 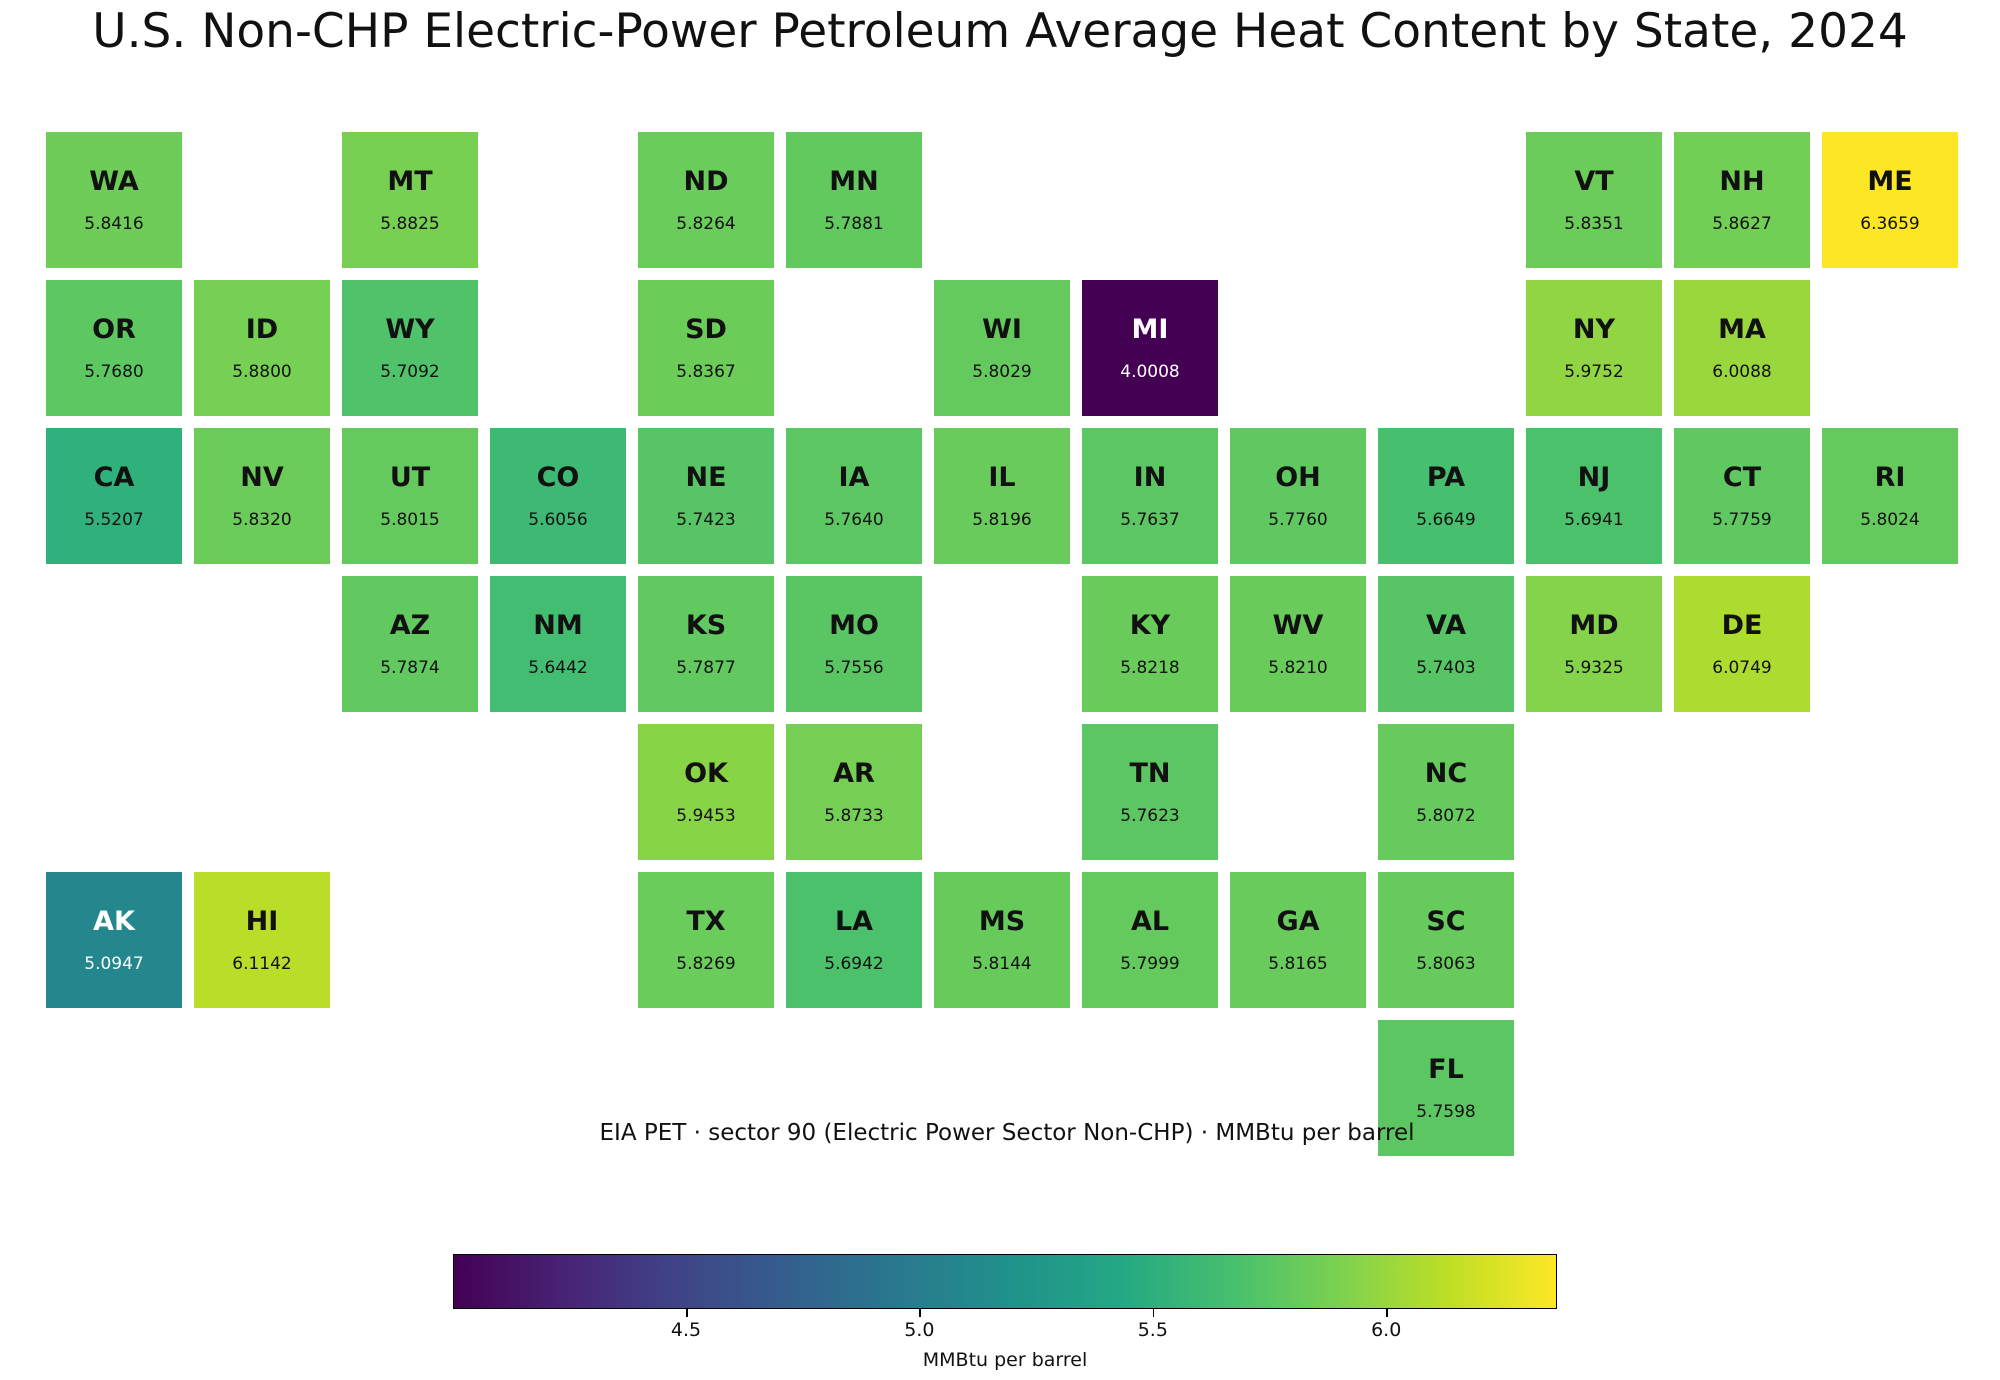 I want to click on state-value: 5.0947, so click(x=114, y=964).